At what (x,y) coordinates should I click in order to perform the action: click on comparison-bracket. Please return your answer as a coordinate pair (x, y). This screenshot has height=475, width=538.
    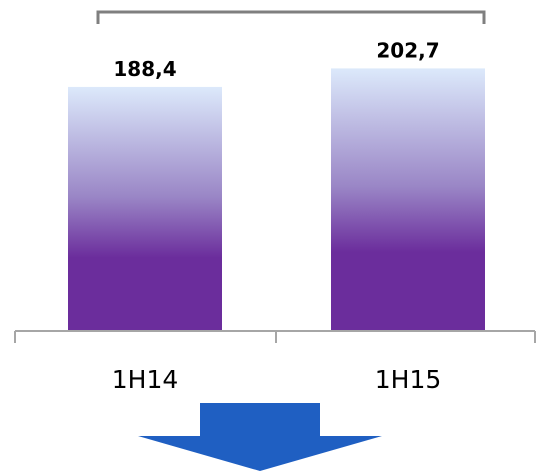
    Looking at the image, I should click on (291, 17).